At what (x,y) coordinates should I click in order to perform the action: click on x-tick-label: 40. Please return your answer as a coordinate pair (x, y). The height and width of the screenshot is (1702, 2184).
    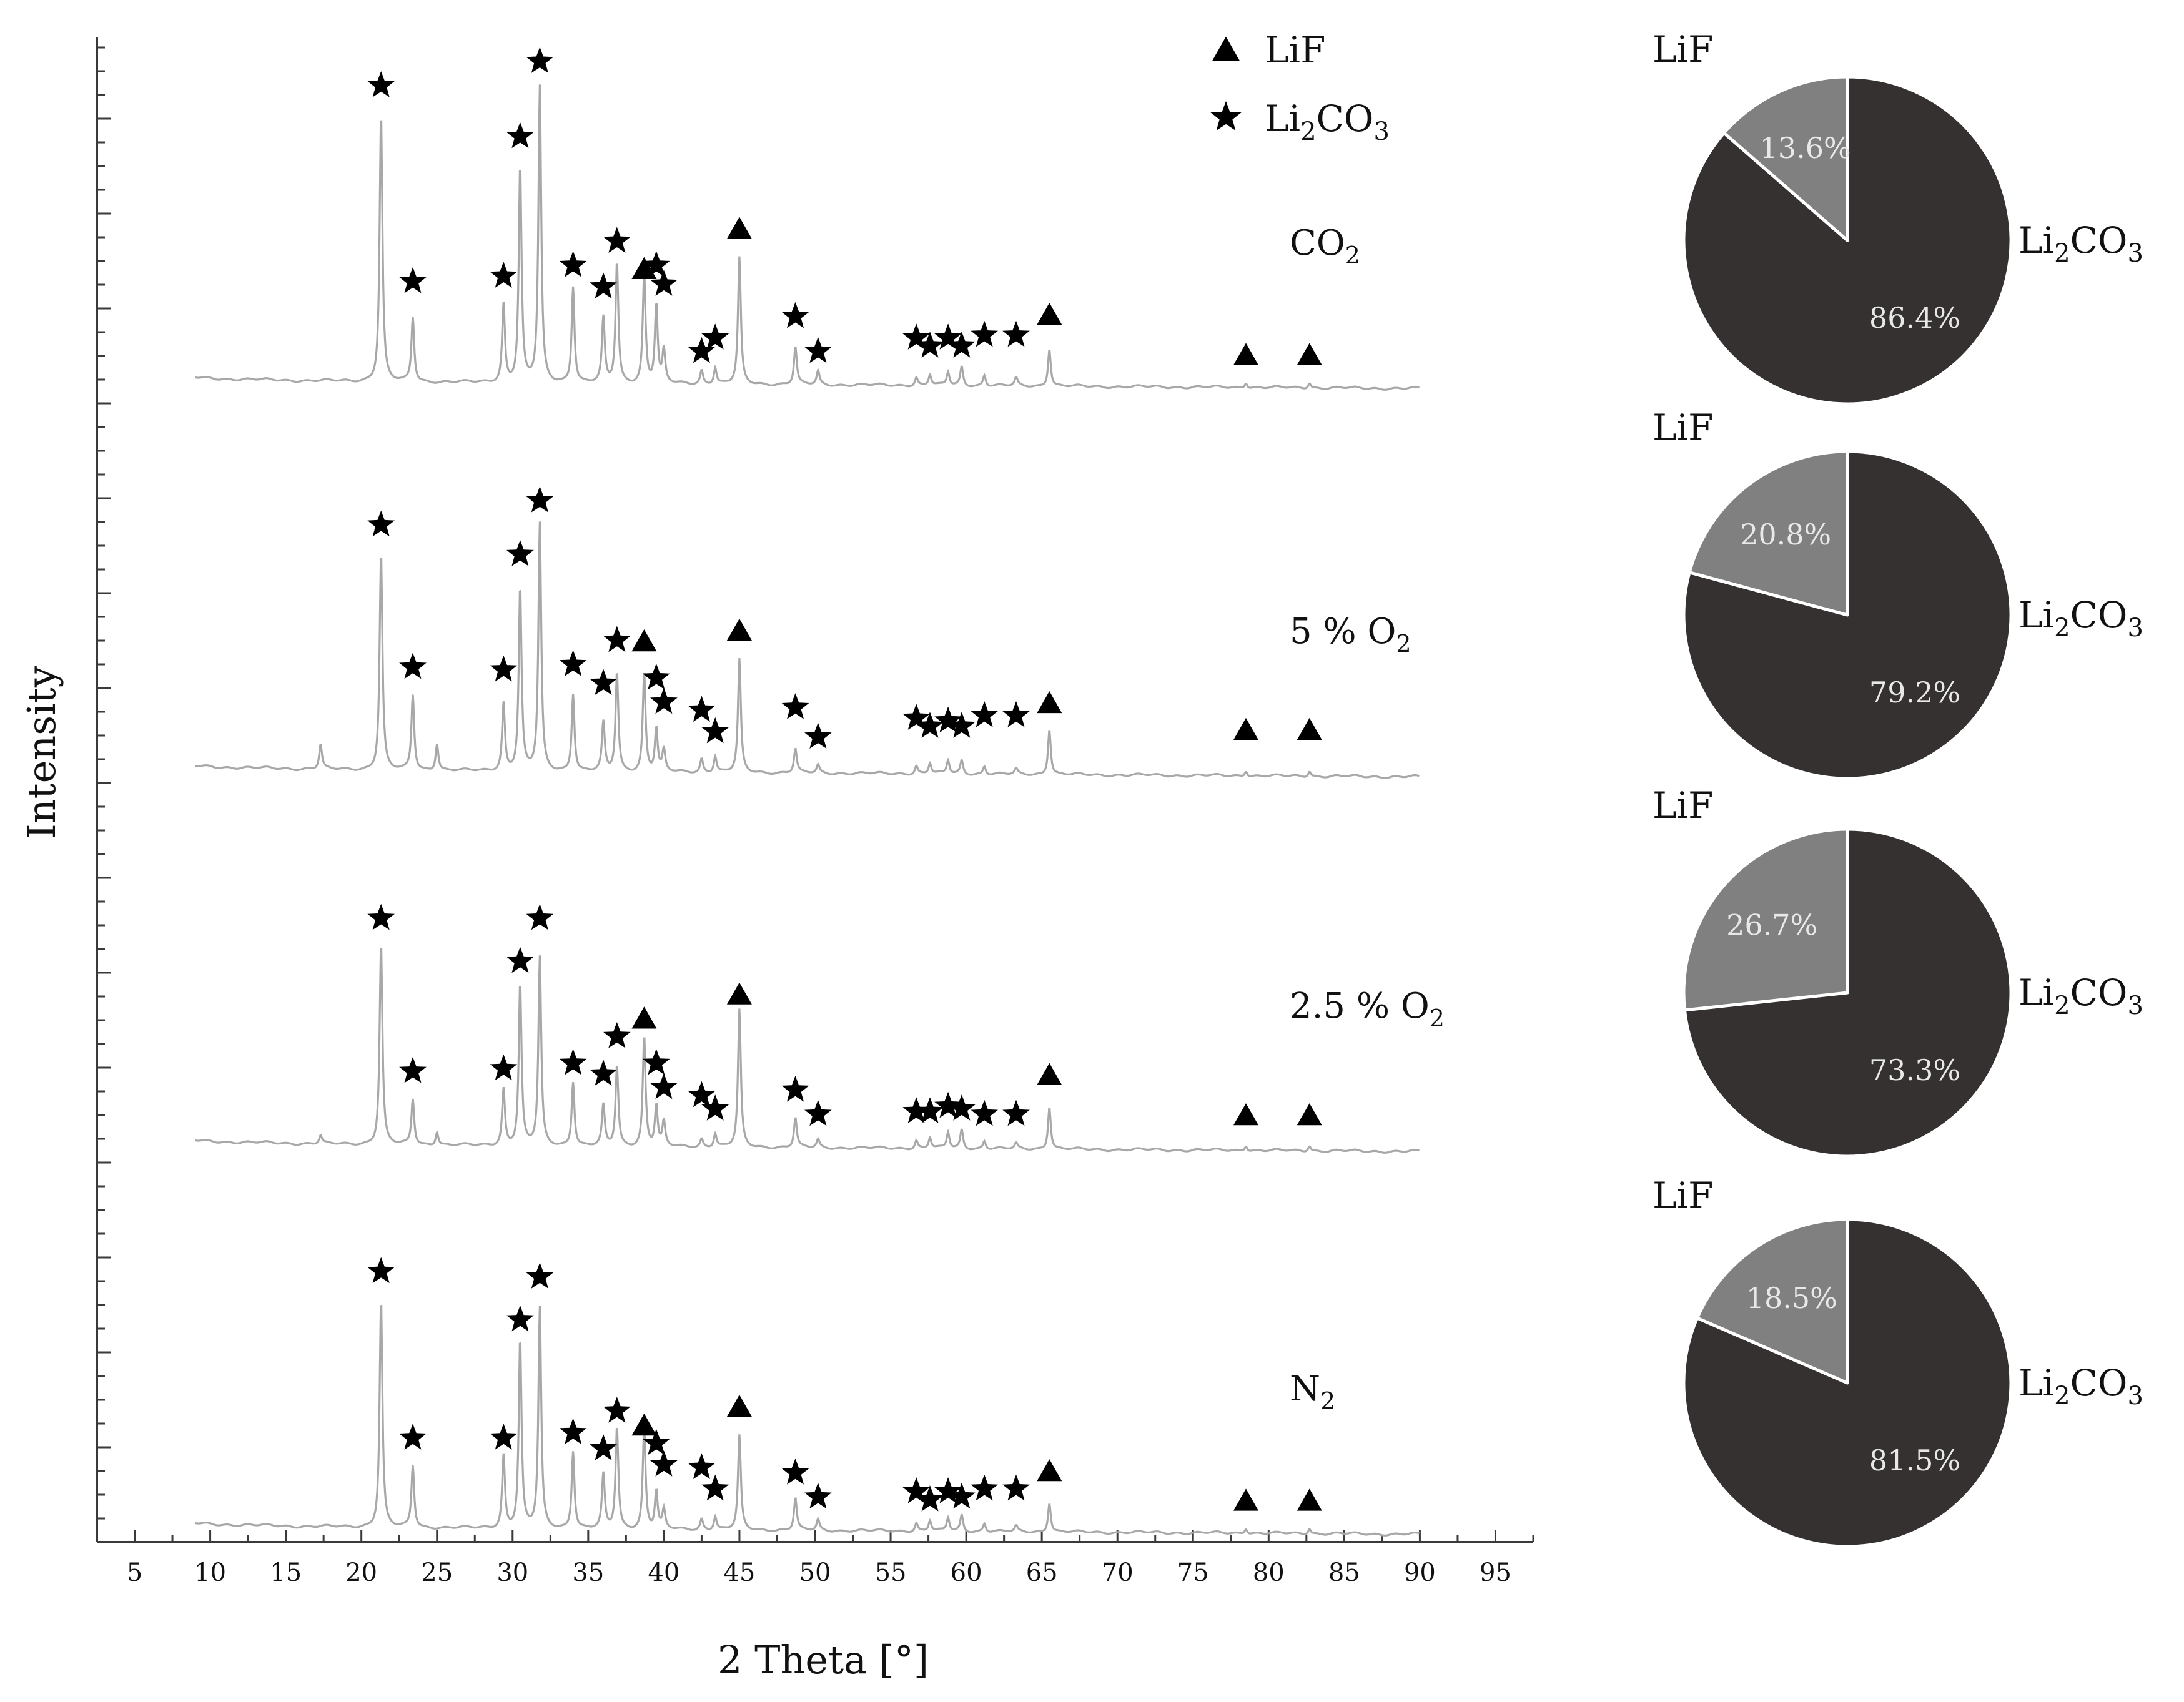
    Looking at the image, I should click on (663, 1573).